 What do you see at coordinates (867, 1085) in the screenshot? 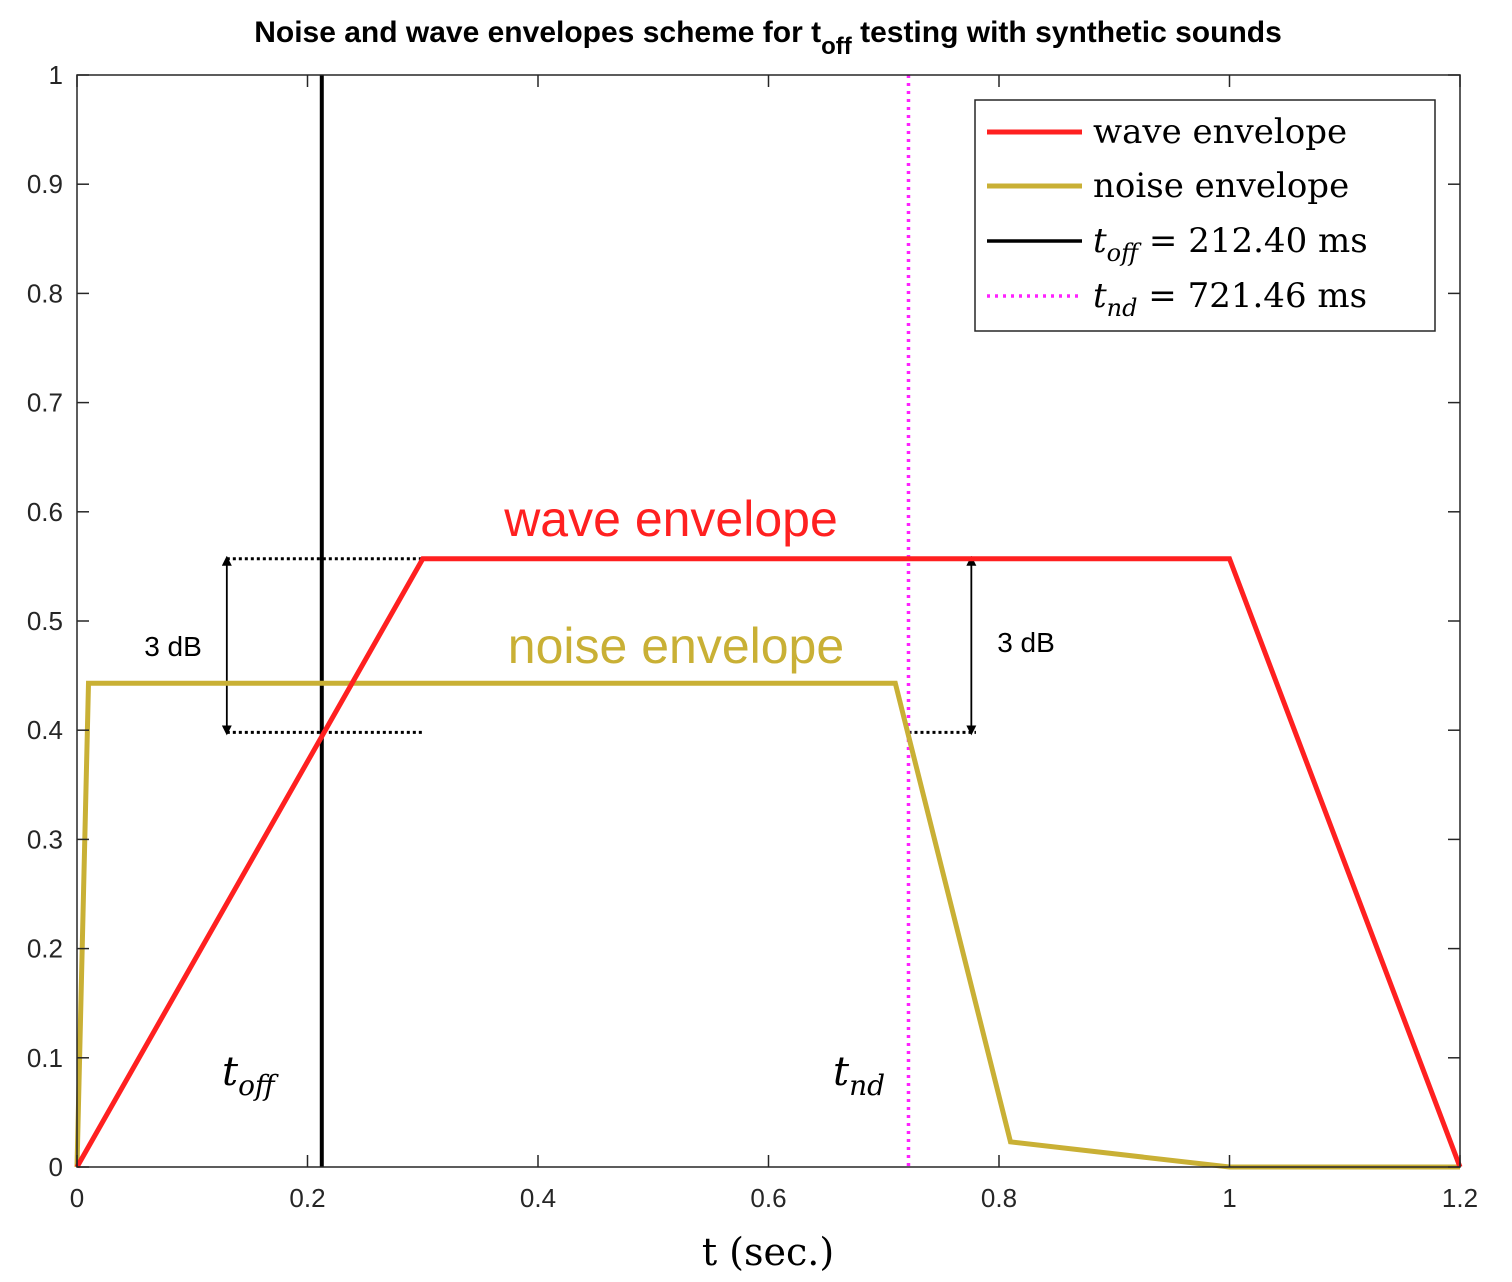
I see `tnd-subscript: nd` at bounding box center [867, 1085].